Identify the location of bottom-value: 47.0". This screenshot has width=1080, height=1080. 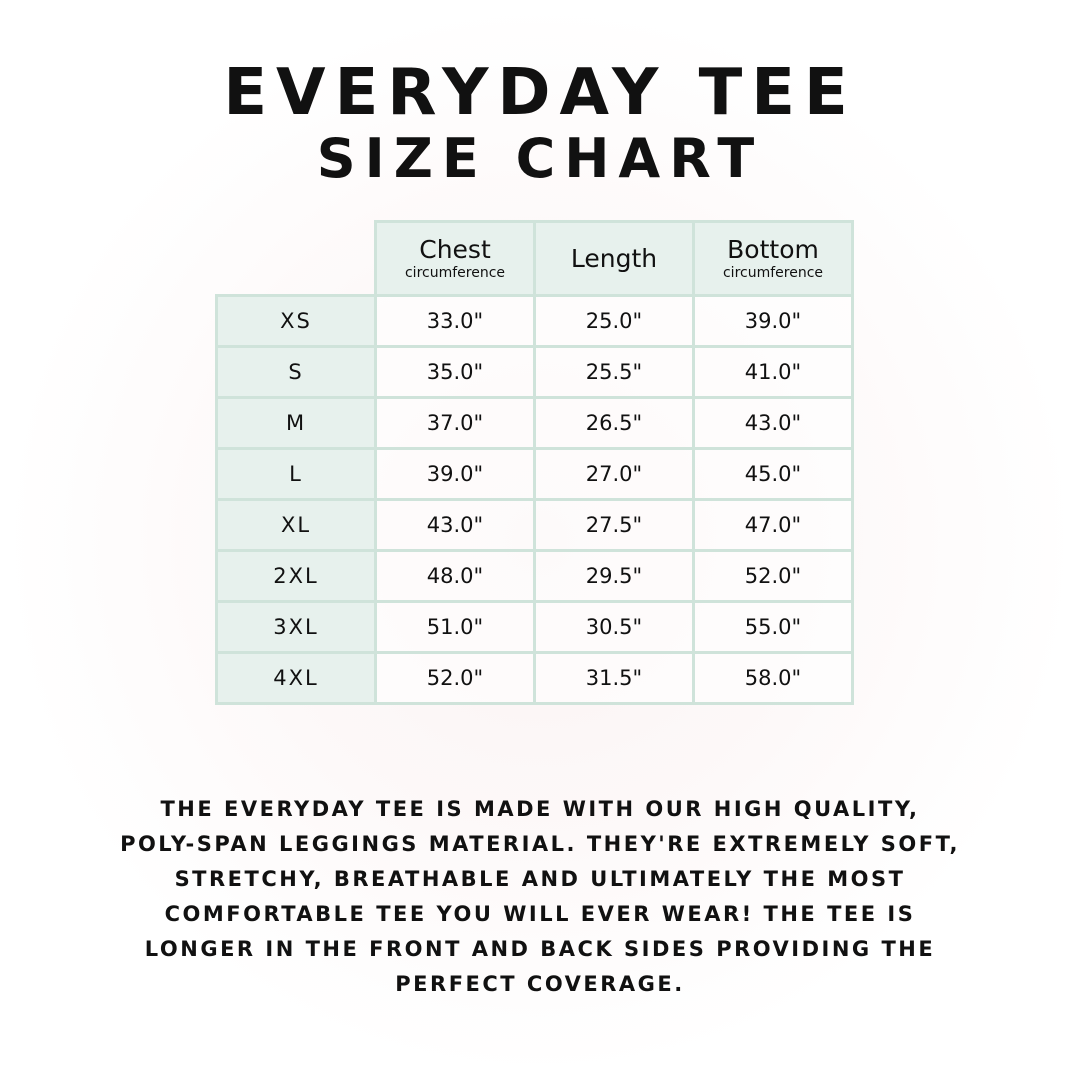
(773, 525).